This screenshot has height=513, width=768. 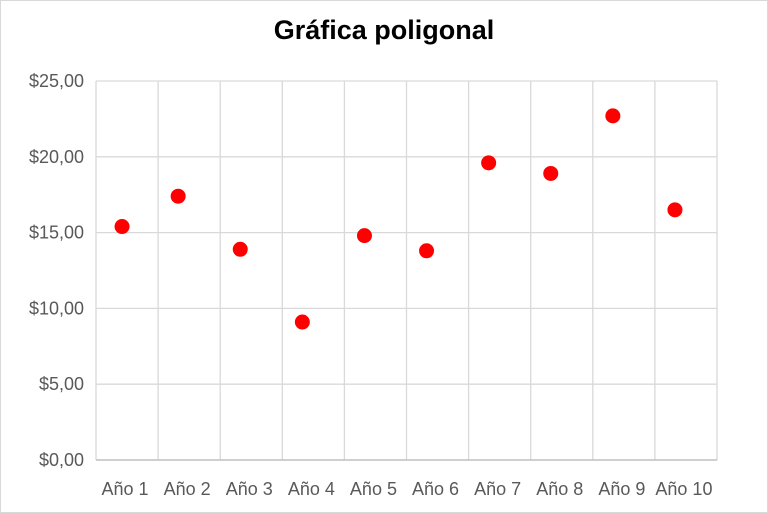 What do you see at coordinates (621, 489) in the screenshot?
I see `x-tick-label: Año 9` at bounding box center [621, 489].